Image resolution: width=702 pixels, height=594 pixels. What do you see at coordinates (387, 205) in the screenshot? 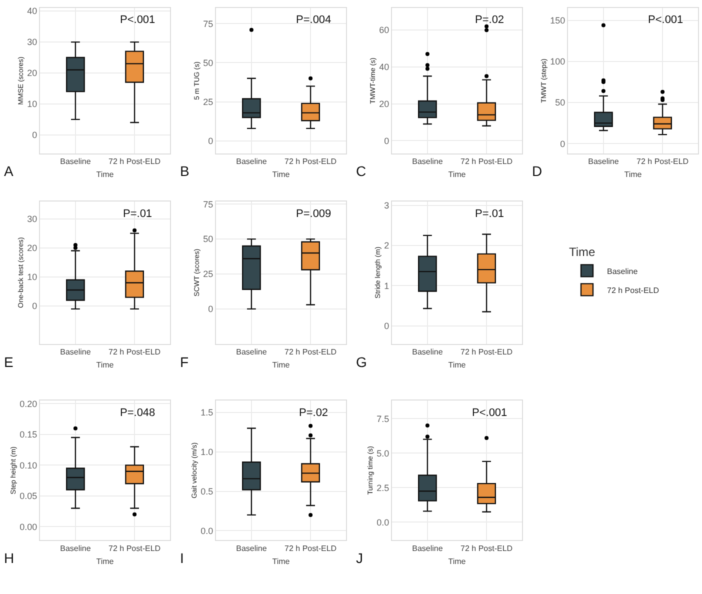
I see `y-tick-label: 3` at bounding box center [387, 205].